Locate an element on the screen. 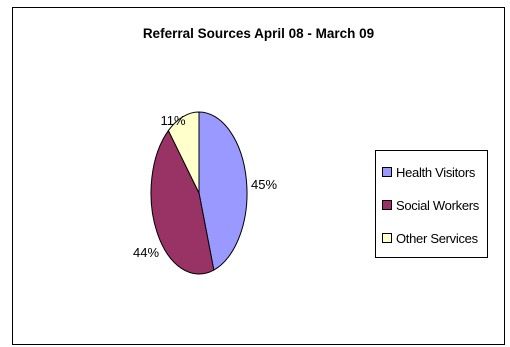 The height and width of the screenshot is (347, 510). legend-label: Social Workers is located at coordinates (437, 205).